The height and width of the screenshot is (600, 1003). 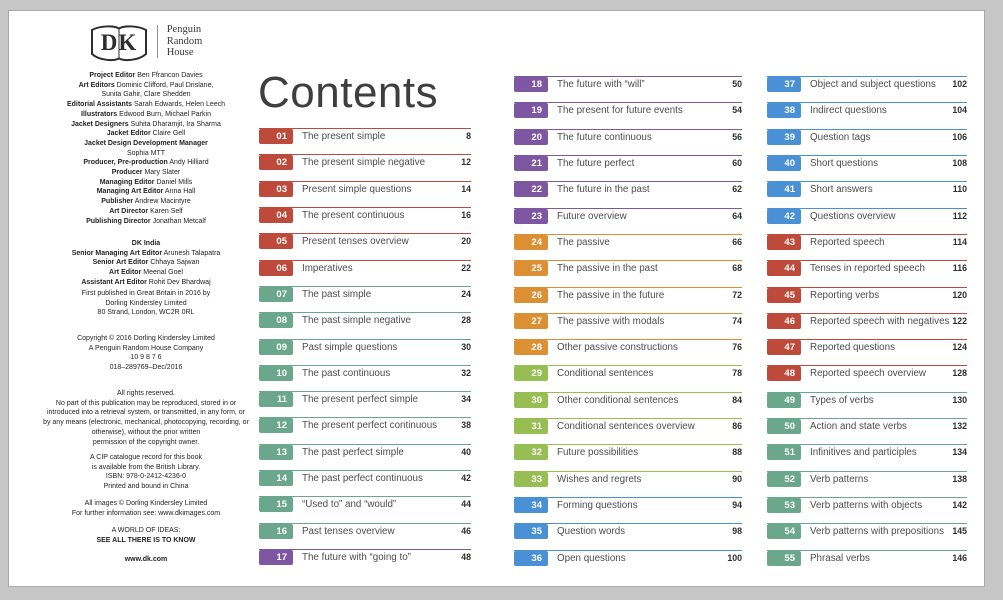 What do you see at coordinates (531, 374) in the screenshot?
I see `unit-number-badge: 29` at bounding box center [531, 374].